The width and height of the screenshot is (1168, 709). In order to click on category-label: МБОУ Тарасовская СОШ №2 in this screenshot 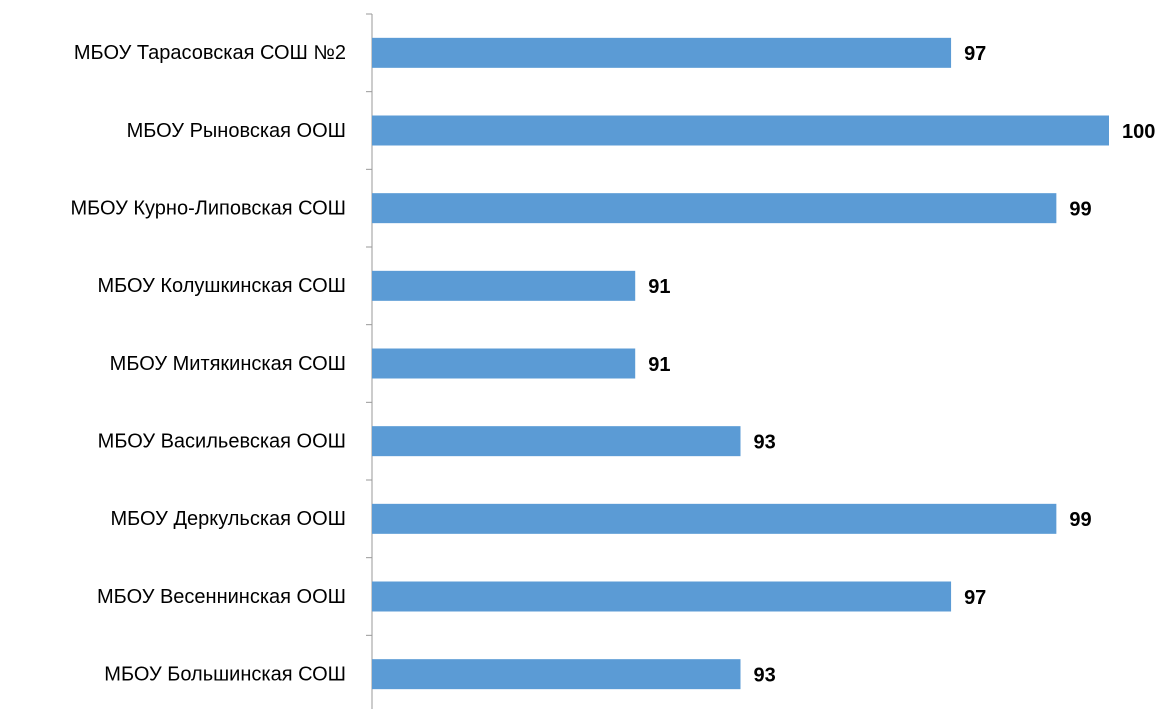, I will do `click(210, 53)`.